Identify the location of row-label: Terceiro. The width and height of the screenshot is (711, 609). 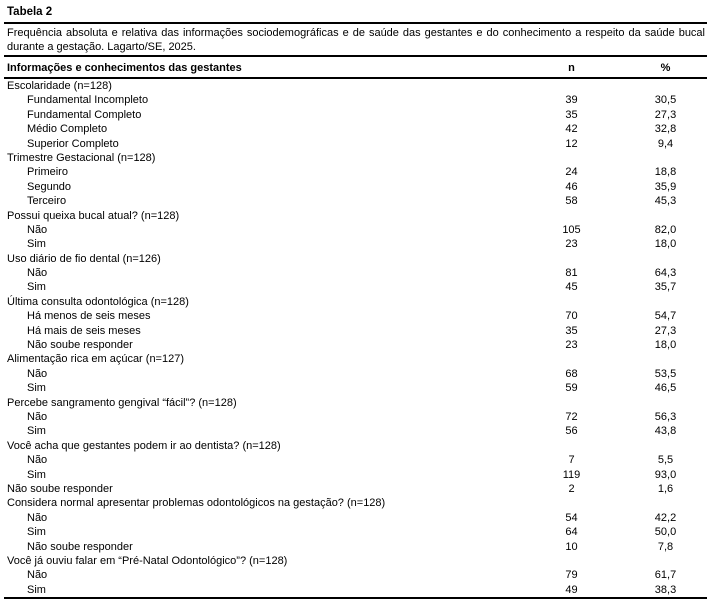
(47, 201).